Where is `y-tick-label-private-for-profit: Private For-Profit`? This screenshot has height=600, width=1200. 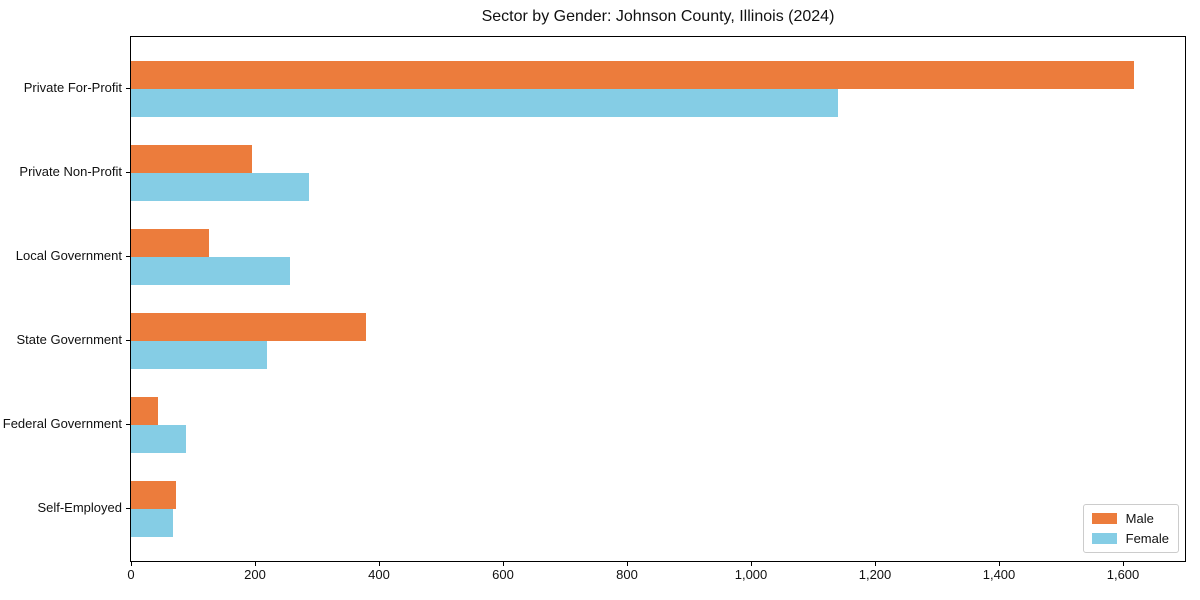 y-tick-label-private-for-profit: Private For-Profit is located at coordinates (72, 87).